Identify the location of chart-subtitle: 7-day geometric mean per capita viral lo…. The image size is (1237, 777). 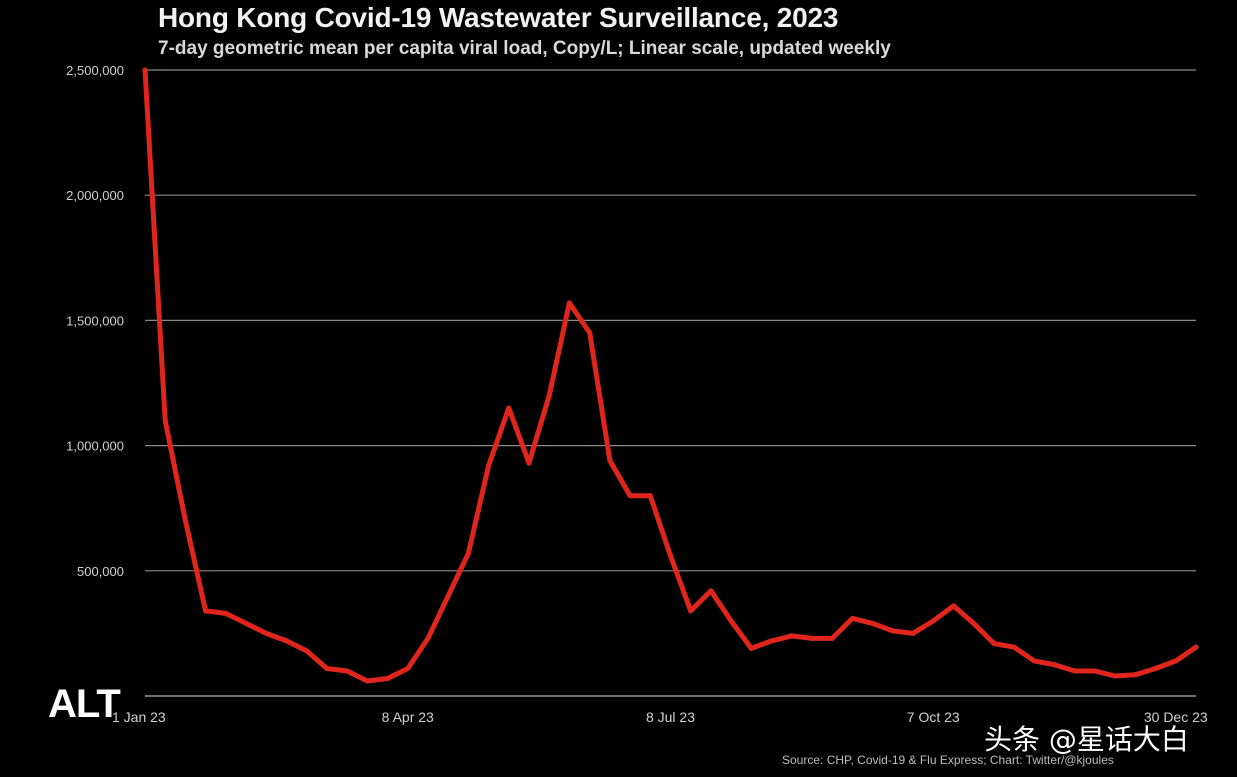
(524, 48).